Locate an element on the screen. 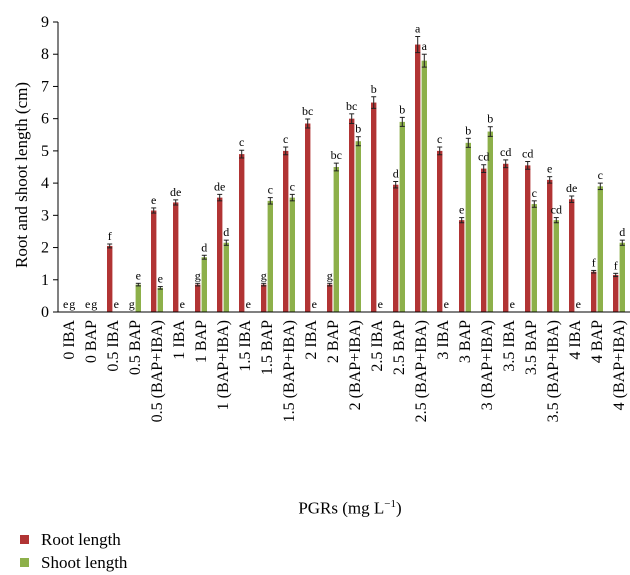 The width and height of the screenshot is (630, 575). x-axis-label: PGRs (mg L−1) is located at coordinates (350, 508).